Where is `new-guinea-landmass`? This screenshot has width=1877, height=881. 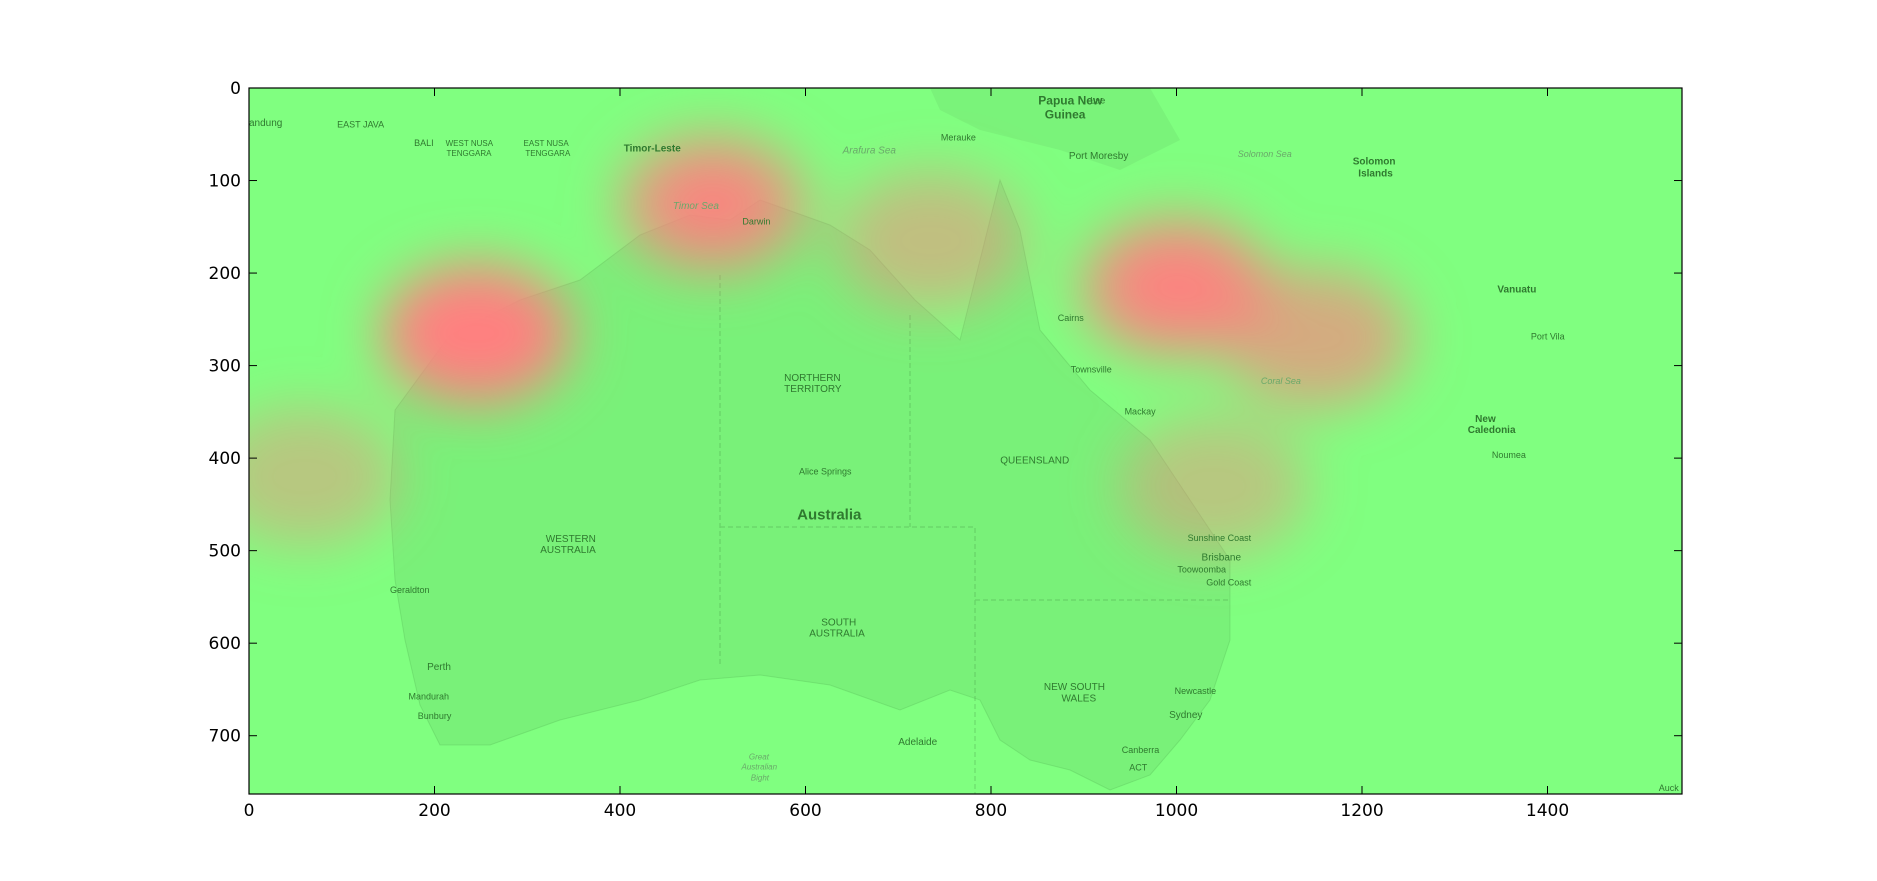 new-guinea-landmass is located at coordinates (1055, 129).